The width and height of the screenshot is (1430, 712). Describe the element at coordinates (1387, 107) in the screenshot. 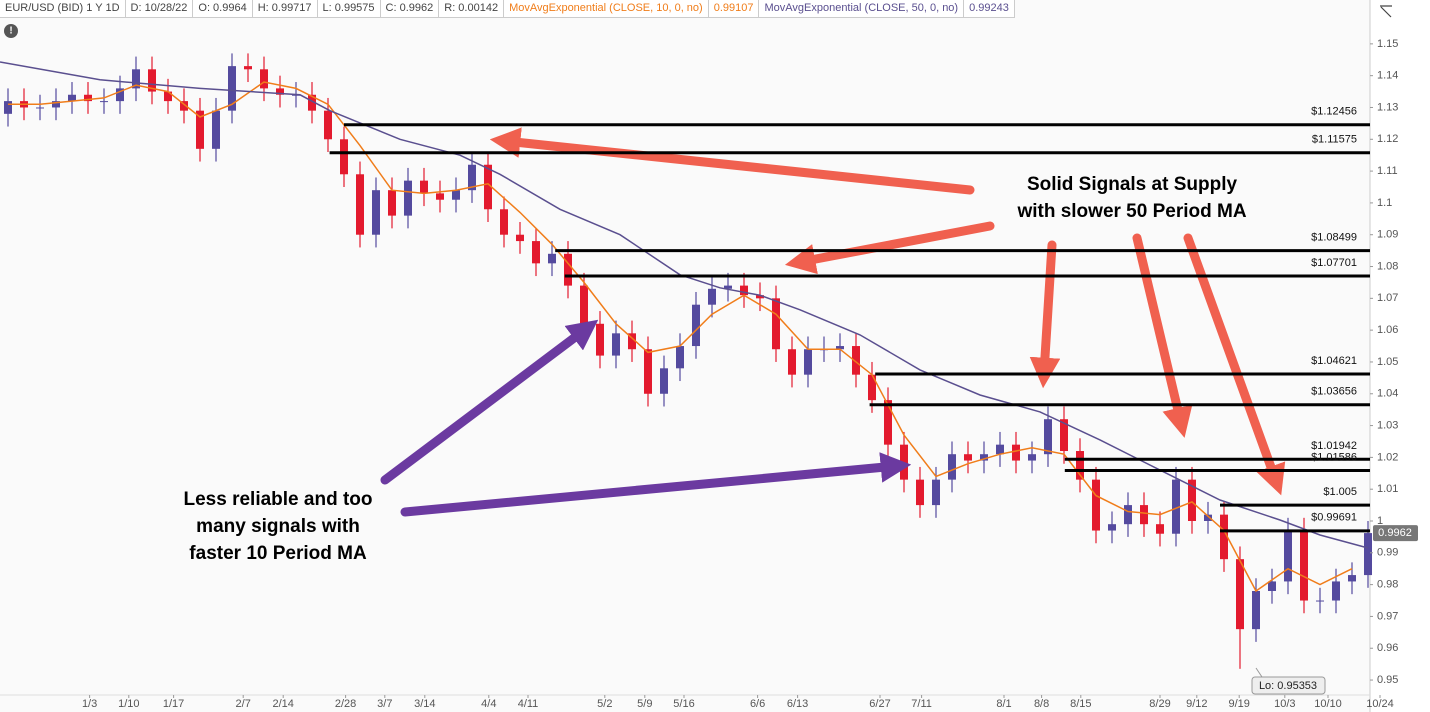

I see `y-tick-label: 1.13` at that location.